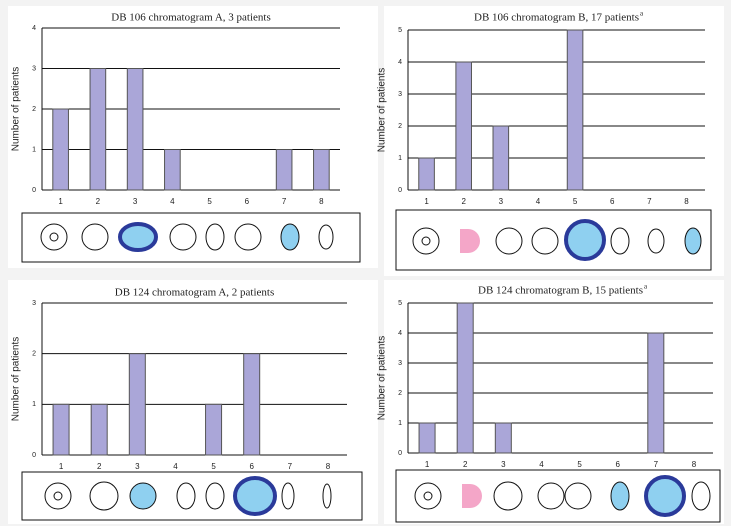 The width and height of the screenshot is (731, 526). I want to click on chart-title: DB 106 chromatogram A, 3 patients, so click(190, 18).